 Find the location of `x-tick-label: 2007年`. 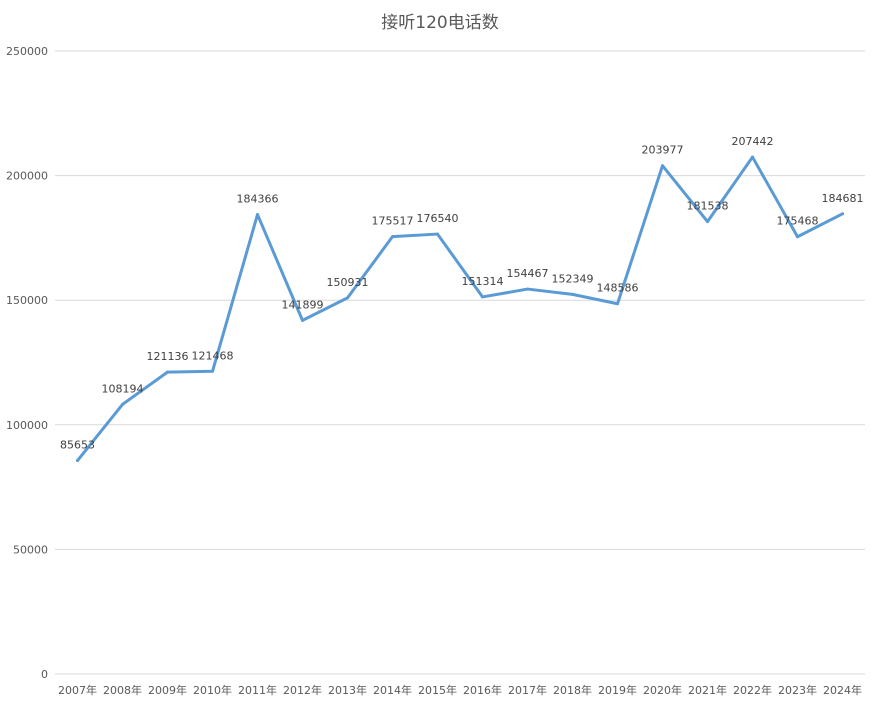

x-tick-label: 2007年 is located at coordinates (77, 690).